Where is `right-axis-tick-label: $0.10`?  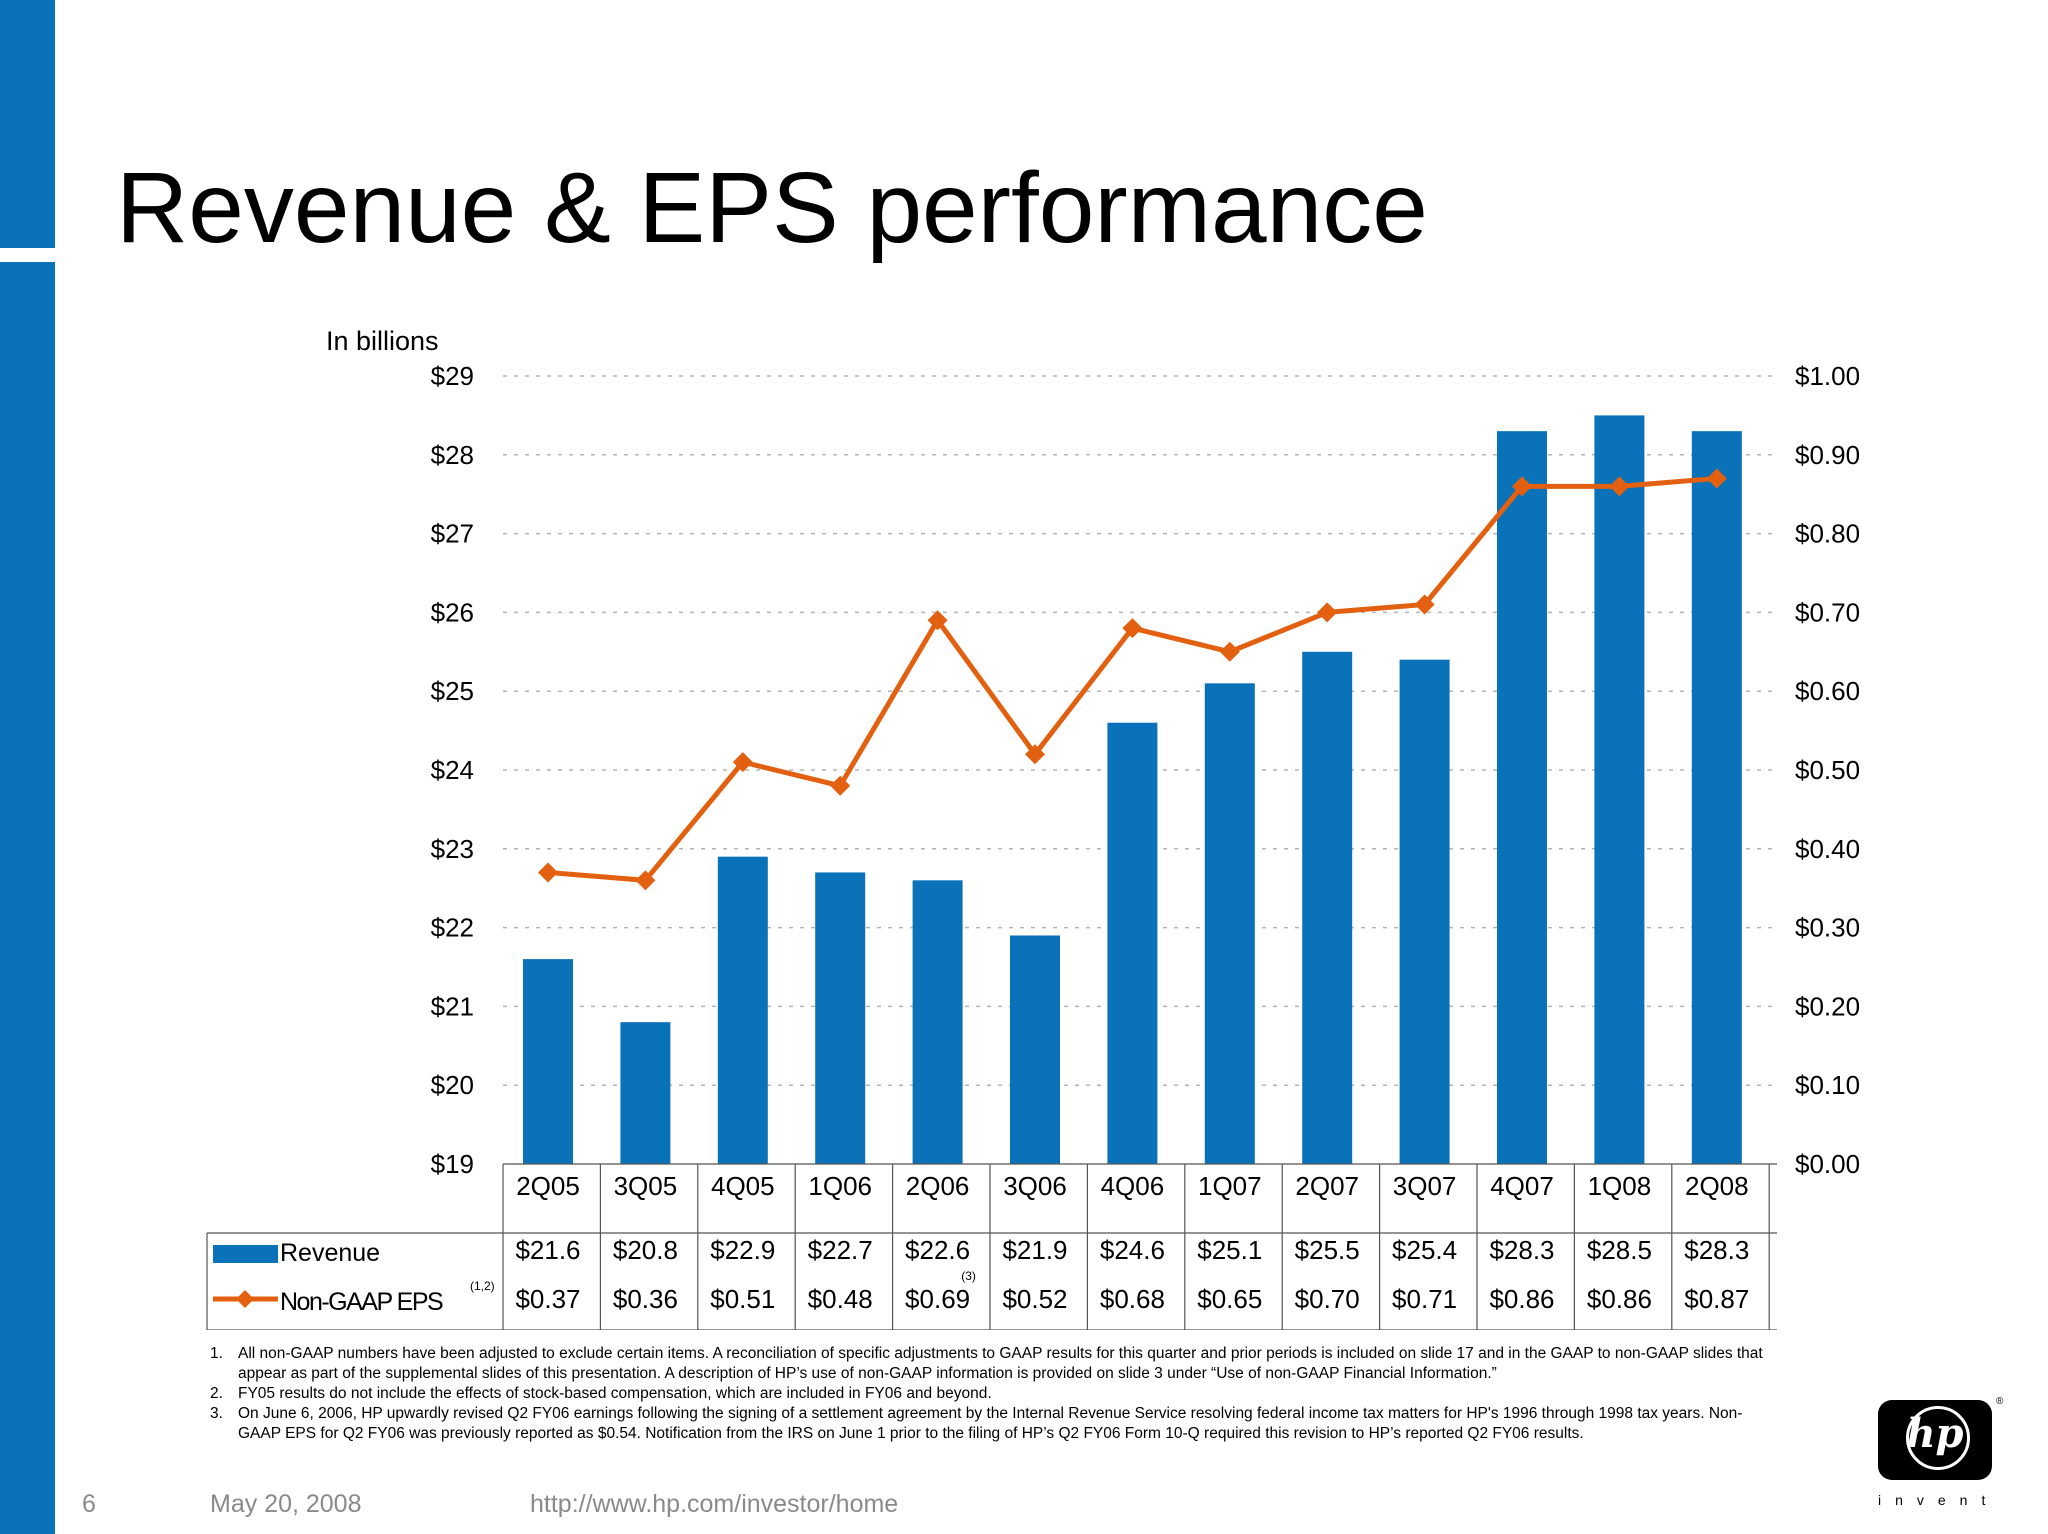
right-axis-tick-label: $0.10 is located at coordinates (1827, 1085).